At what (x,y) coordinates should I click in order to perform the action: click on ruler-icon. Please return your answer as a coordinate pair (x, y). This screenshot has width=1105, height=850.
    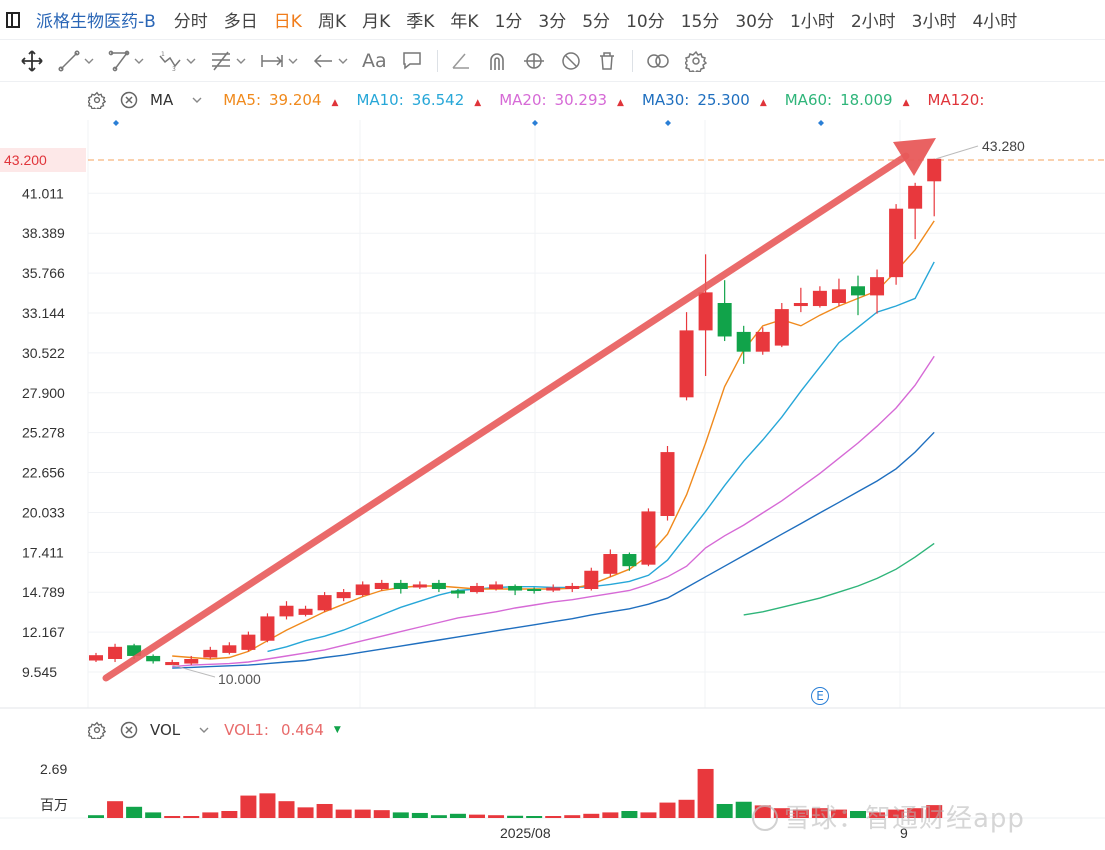
    Looking at the image, I should click on (461, 61).